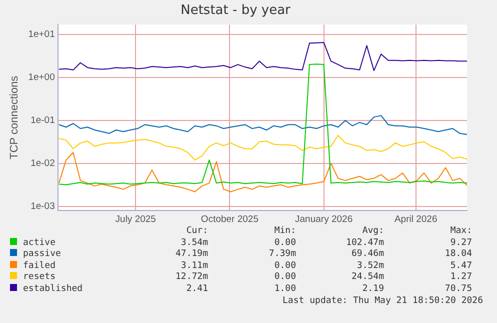 The width and height of the screenshot is (497, 323). I want to click on text: 47.19m, so click(191, 254).